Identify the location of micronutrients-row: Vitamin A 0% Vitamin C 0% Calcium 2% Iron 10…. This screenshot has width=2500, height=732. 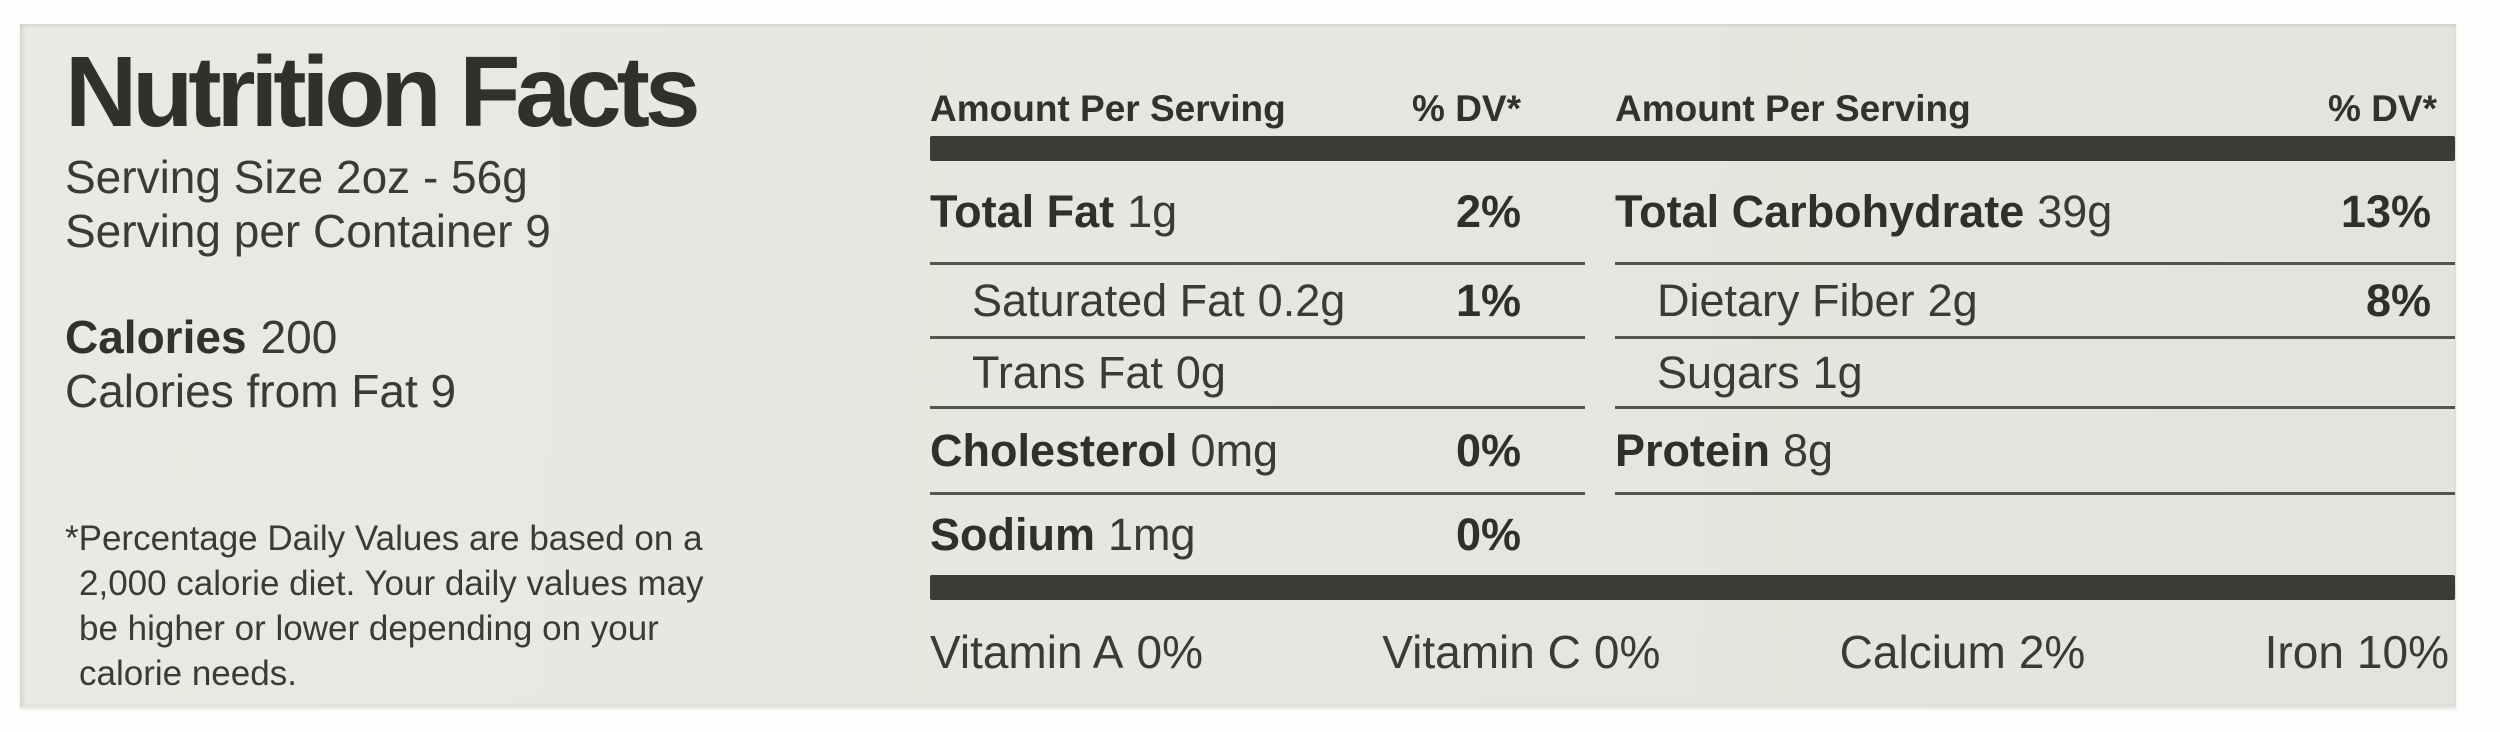
(1692, 652).